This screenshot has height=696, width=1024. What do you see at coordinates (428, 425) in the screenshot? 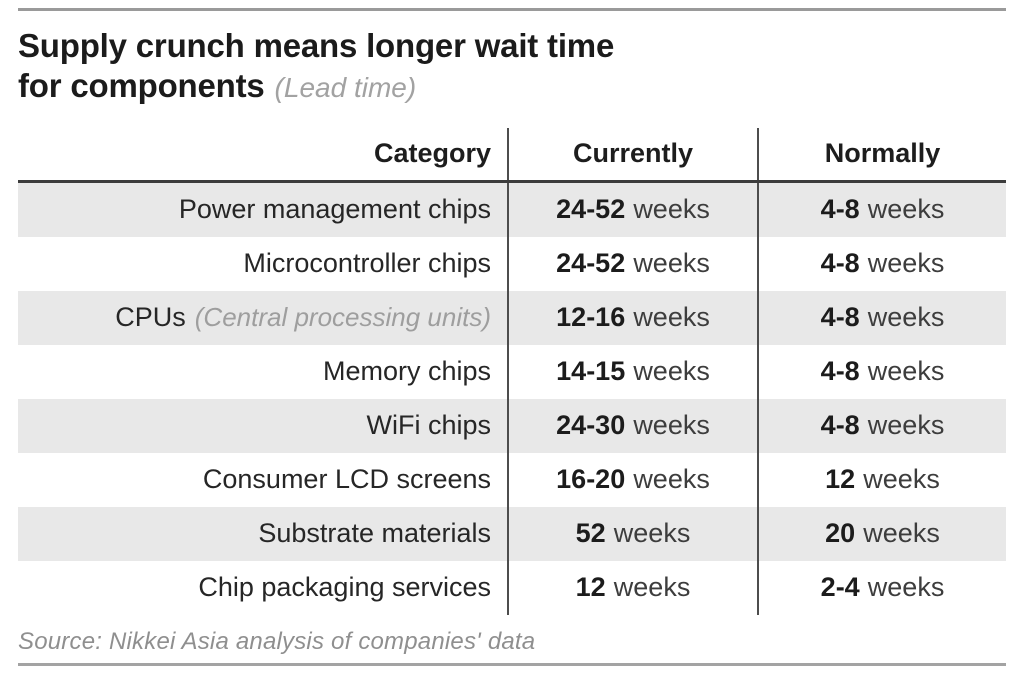
I see `category-label: WiFi chips` at bounding box center [428, 425].